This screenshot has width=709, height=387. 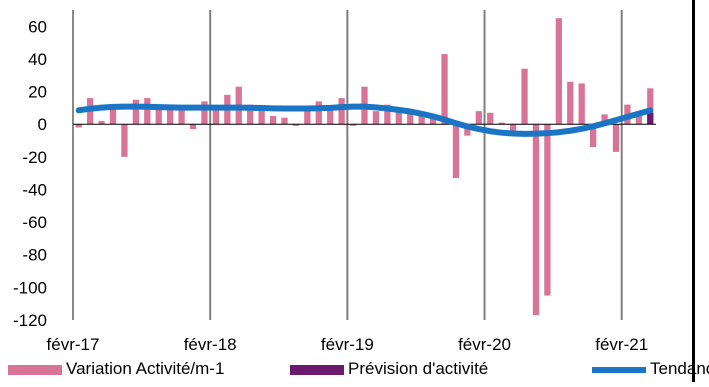 I want to click on trend-line, so click(x=364, y=120).